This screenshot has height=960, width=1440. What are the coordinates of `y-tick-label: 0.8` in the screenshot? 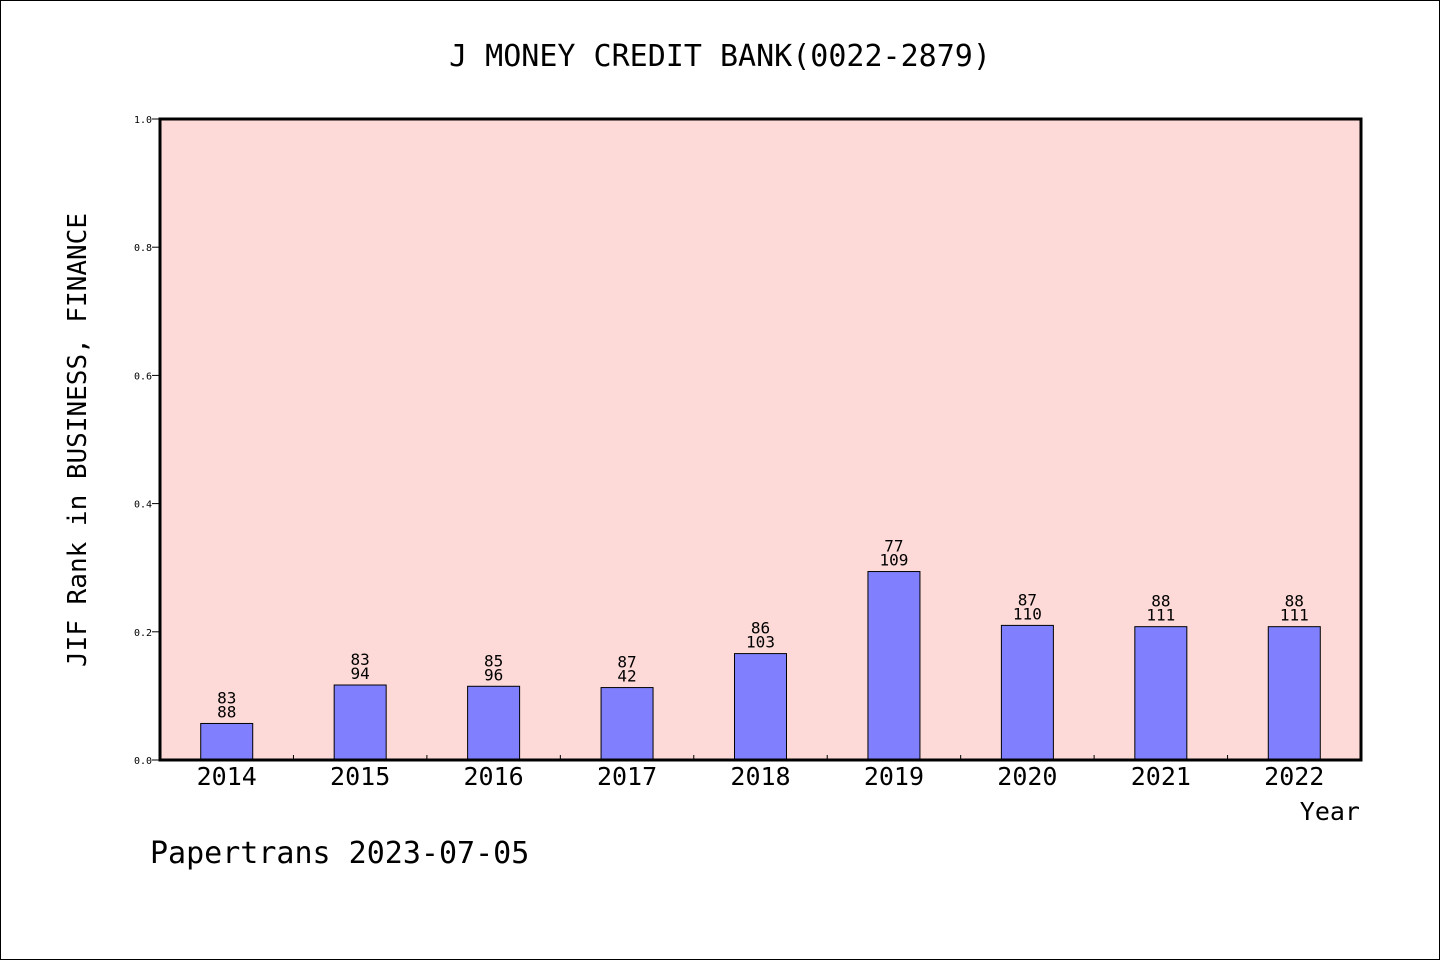 It's located at (143, 248).